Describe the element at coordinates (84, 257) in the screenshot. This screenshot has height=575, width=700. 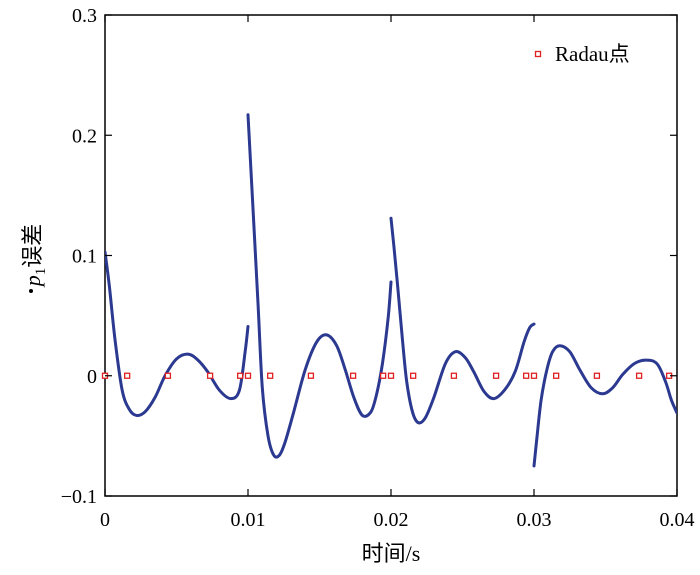
I see `y-tick-label: 0.1` at that location.